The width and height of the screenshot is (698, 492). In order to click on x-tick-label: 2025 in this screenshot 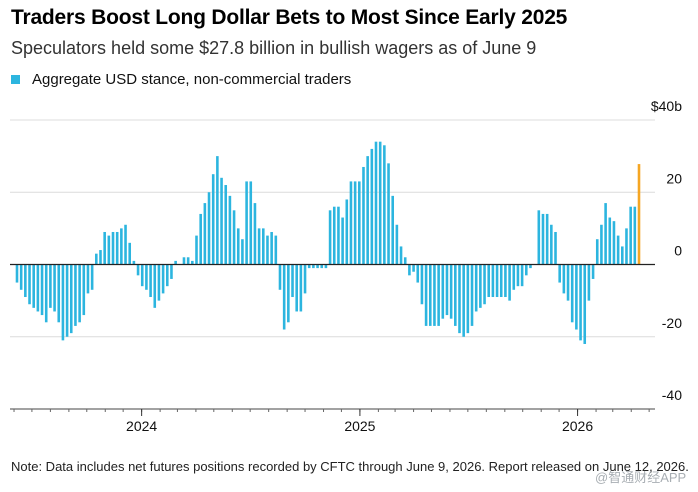, I will do `click(359, 426)`.